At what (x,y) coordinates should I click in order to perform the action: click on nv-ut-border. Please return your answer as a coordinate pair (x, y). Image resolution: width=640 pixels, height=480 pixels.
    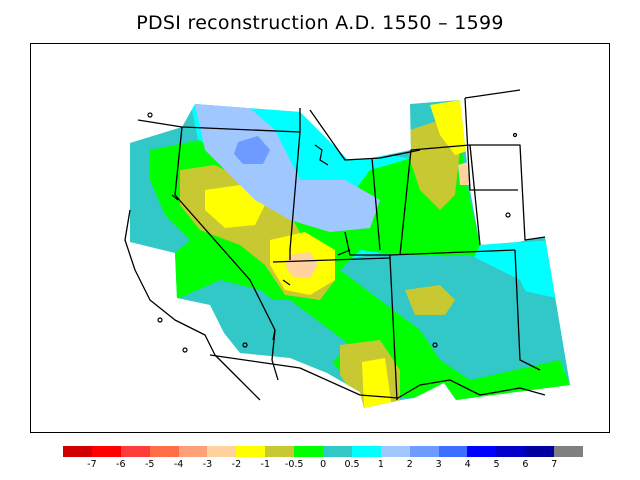
    Looking at the image, I should click on (295, 195).